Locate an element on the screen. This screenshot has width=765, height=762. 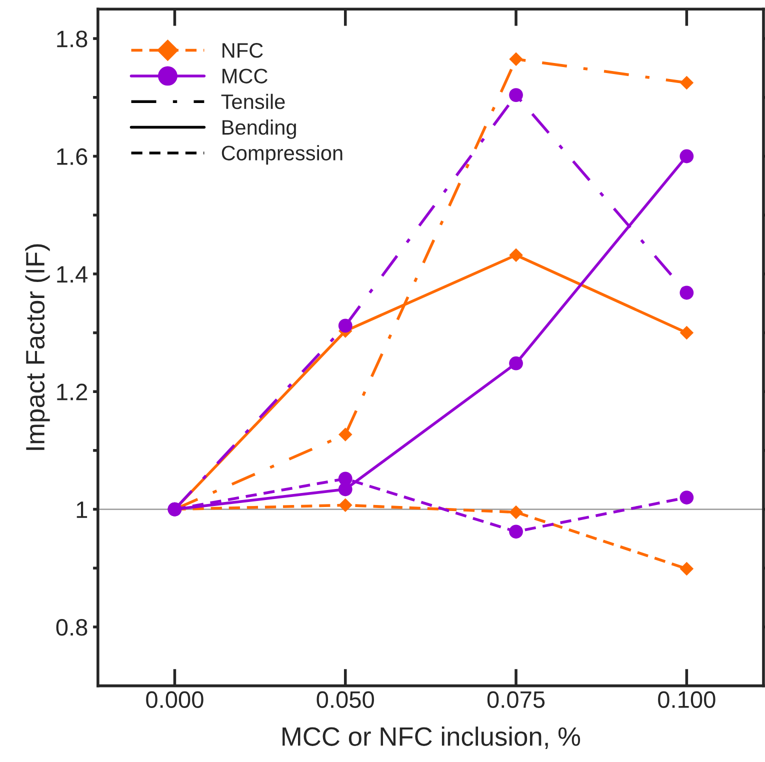
annotation: Compression is located at coordinates (282, 155).